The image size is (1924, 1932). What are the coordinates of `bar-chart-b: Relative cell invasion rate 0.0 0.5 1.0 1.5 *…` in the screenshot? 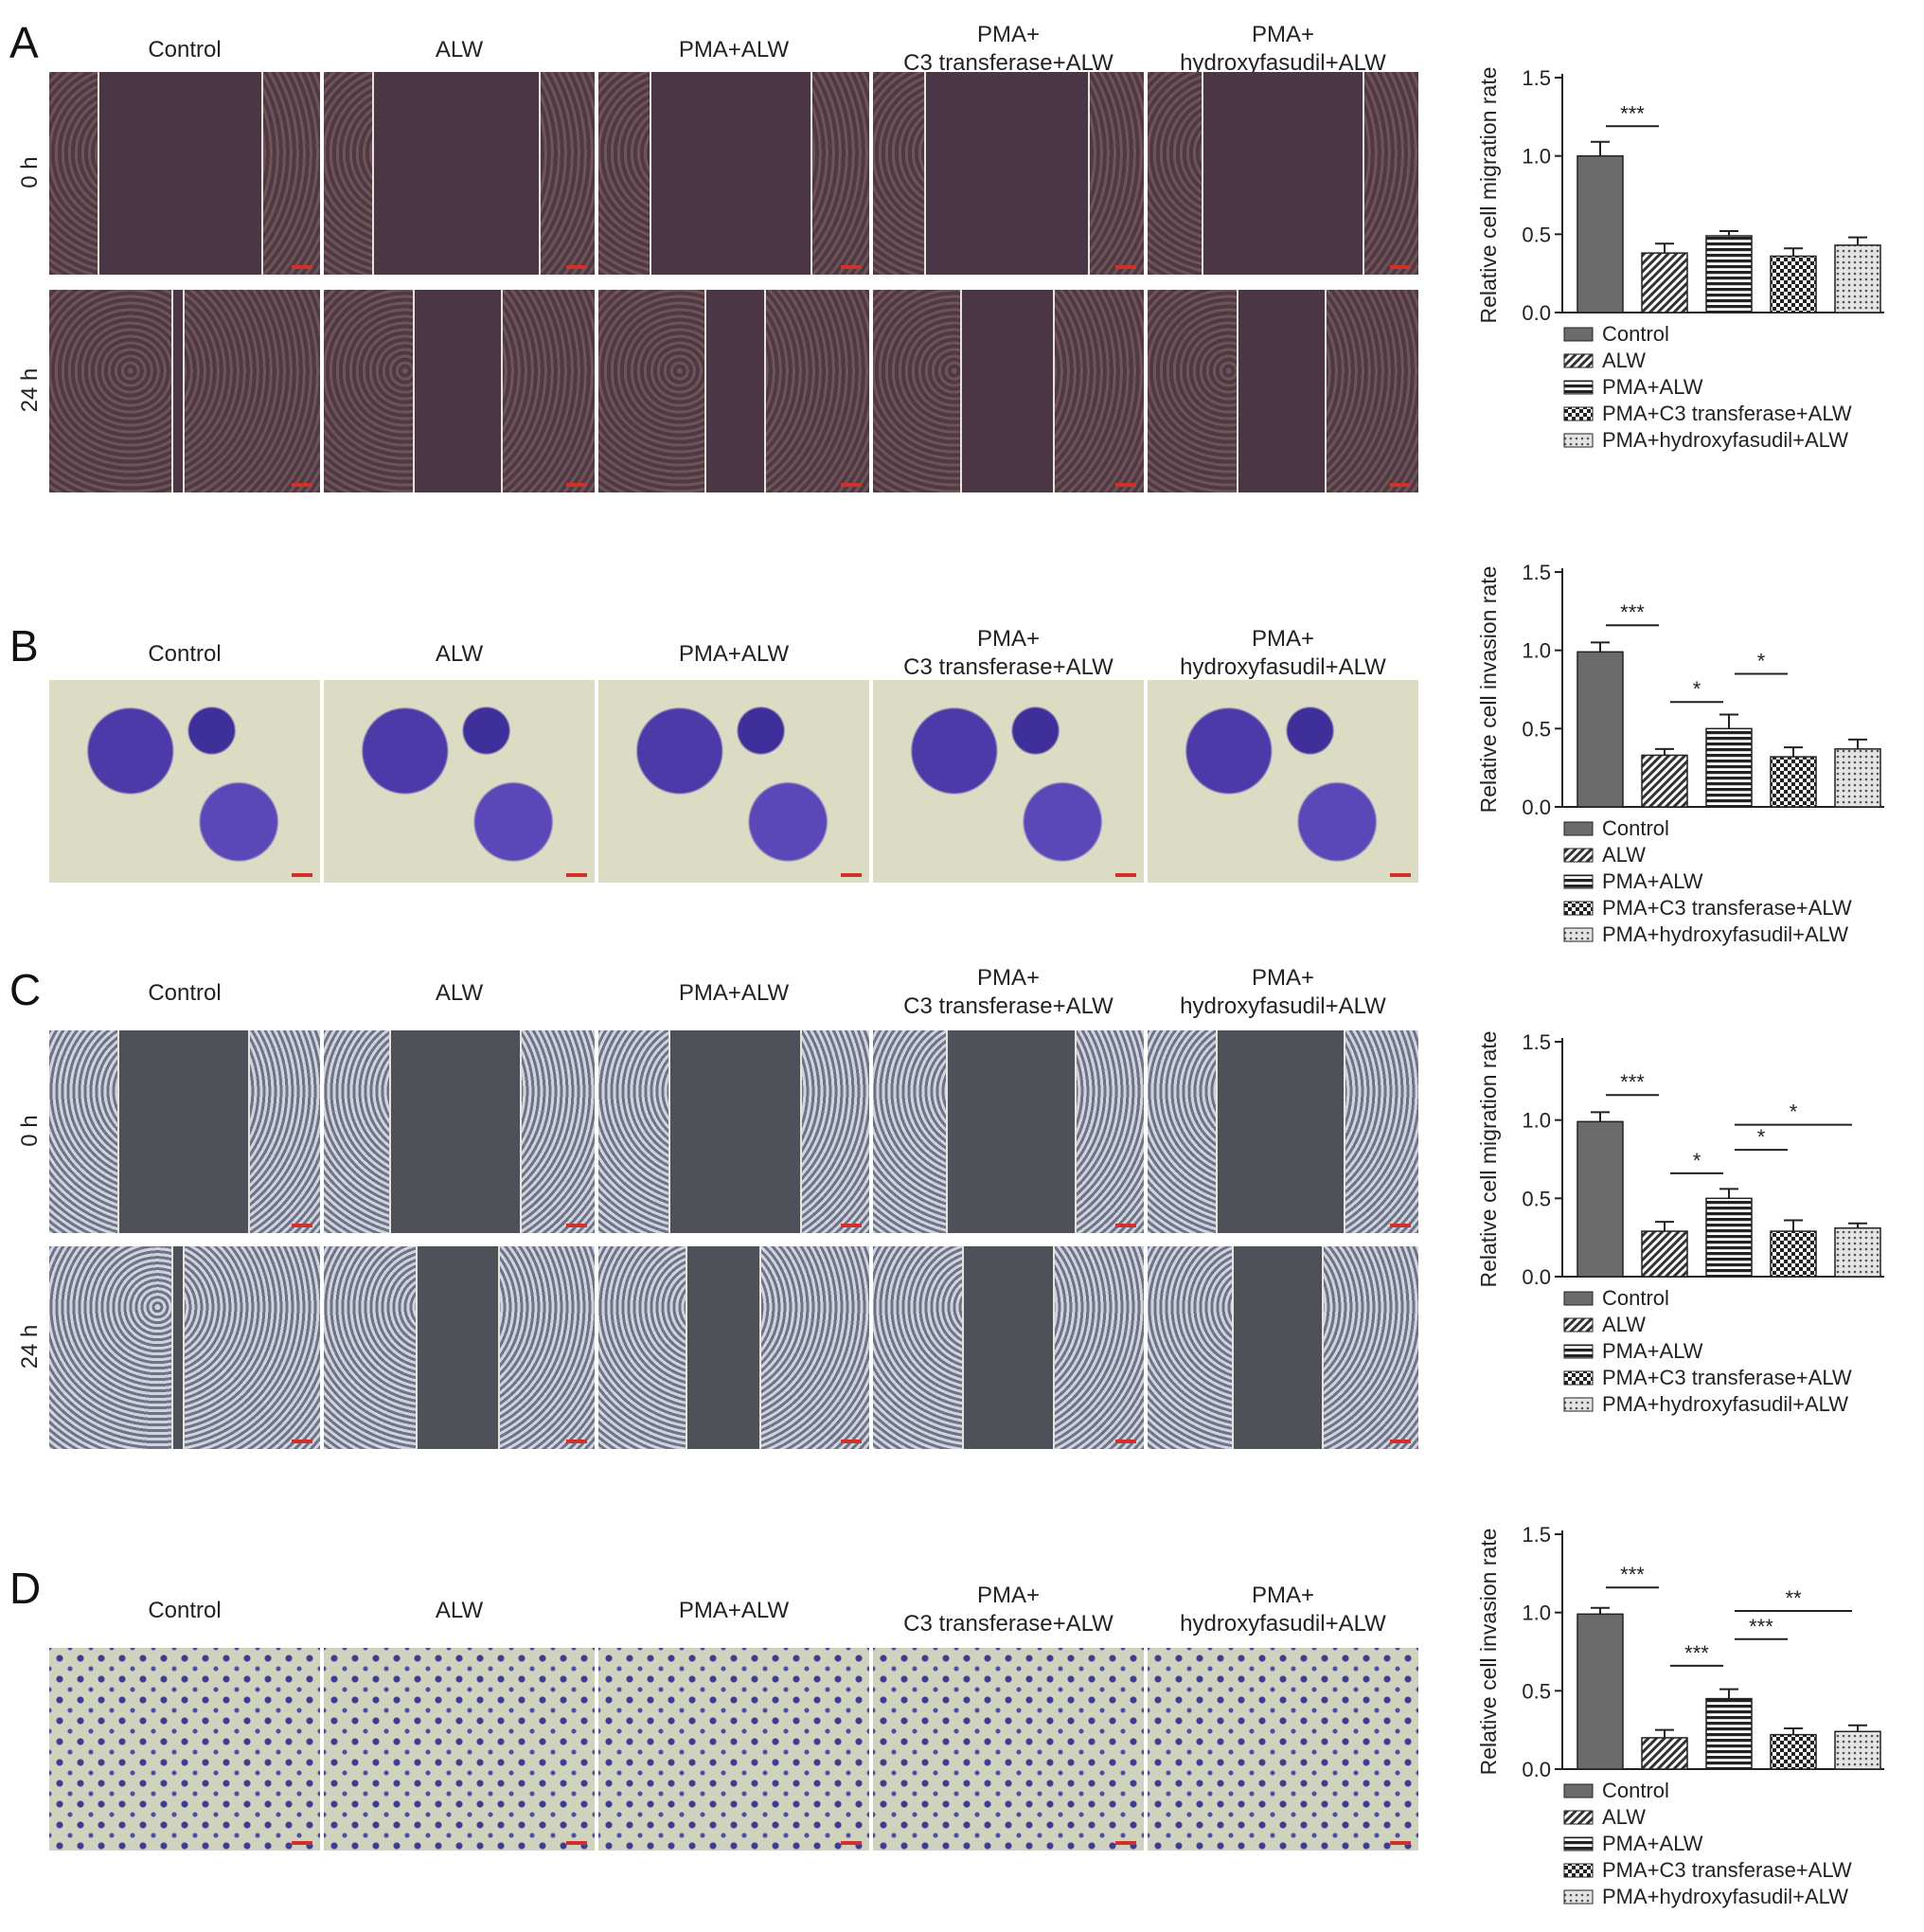 It's located at (1680, 753).